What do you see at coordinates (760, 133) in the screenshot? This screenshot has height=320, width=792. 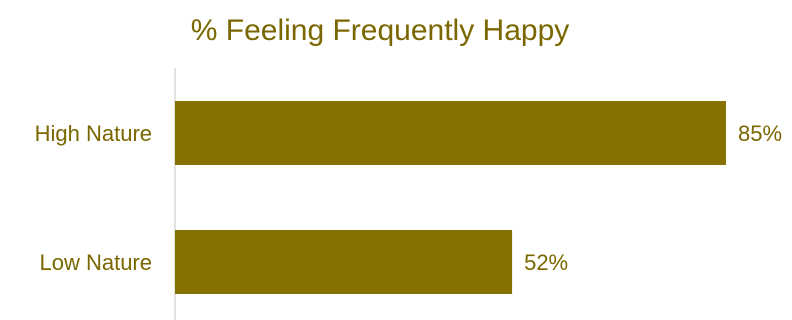 I see `value-label: 85%` at bounding box center [760, 133].